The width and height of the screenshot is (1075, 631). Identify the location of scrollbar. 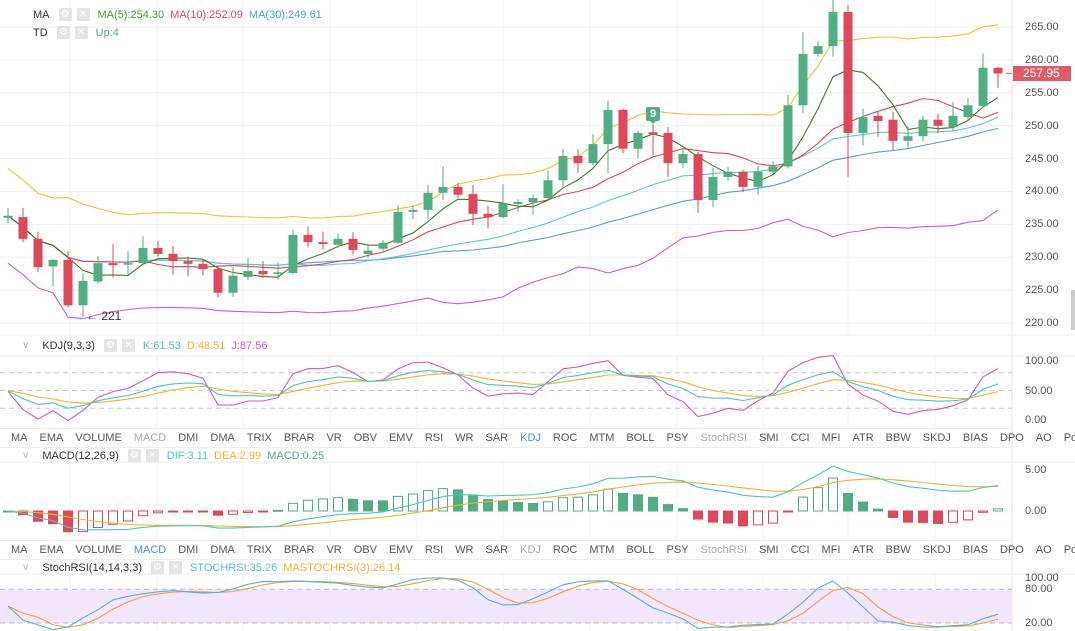
(1073, 310).